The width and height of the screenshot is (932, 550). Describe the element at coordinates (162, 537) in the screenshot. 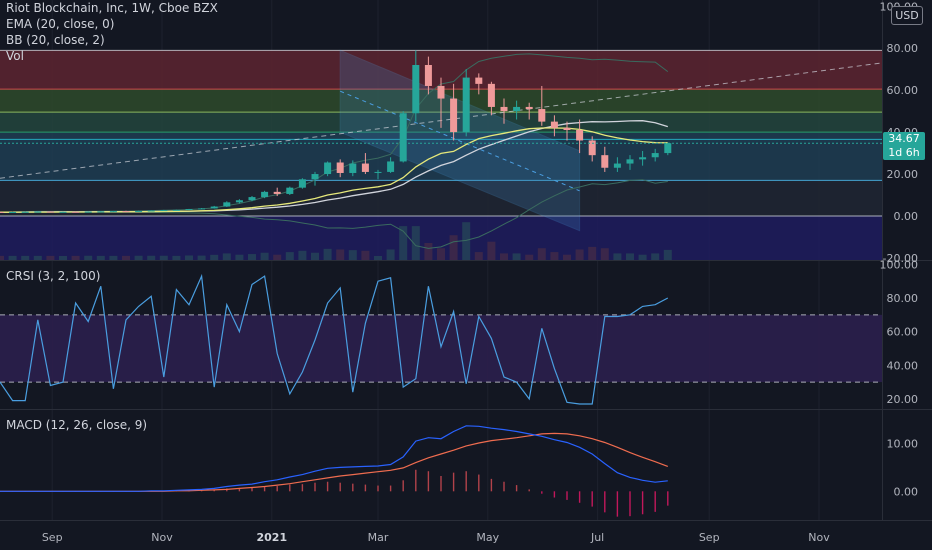

I see `time-axis-tick: Nov` at that location.